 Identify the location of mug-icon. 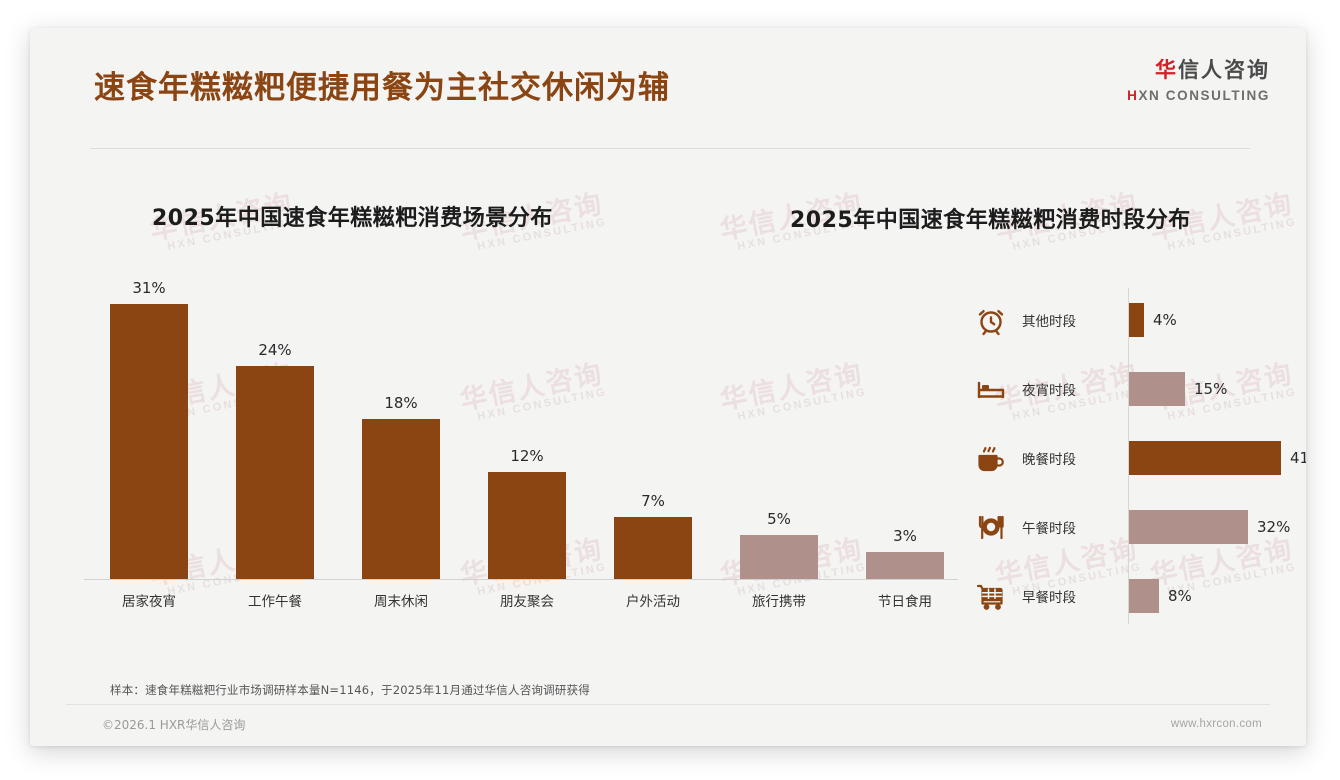
(991, 458).